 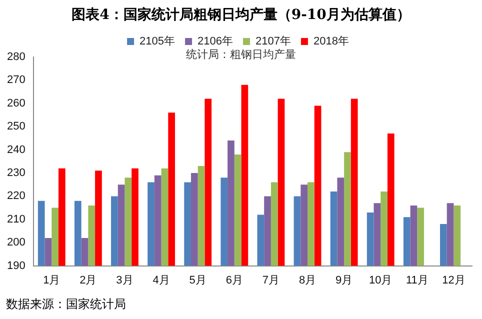 What do you see at coordinates (16, 173) in the screenshot?
I see `y-tick-label: 230` at bounding box center [16, 173].